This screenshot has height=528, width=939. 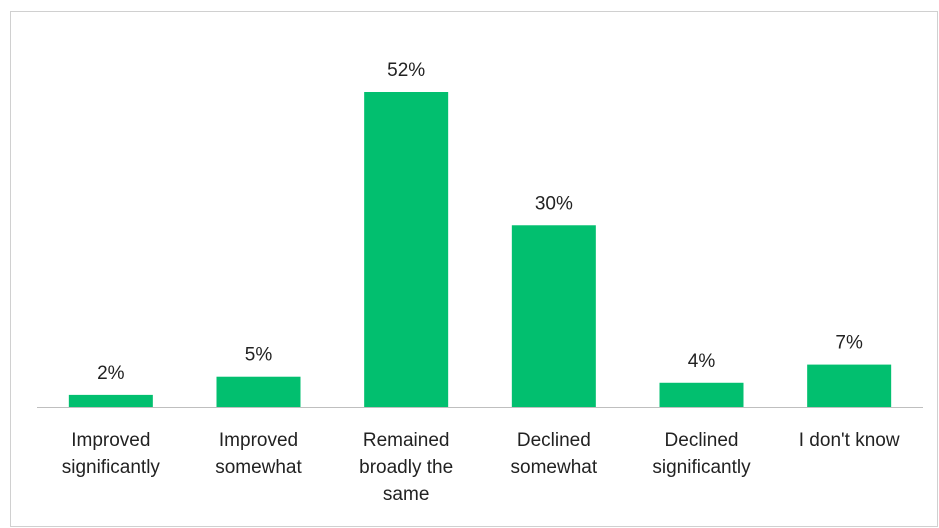 What do you see at coordinates (554, 454) in the screenshot?
I see `x-tick-label: Declined somewhat` at bounding box center [554, 454].